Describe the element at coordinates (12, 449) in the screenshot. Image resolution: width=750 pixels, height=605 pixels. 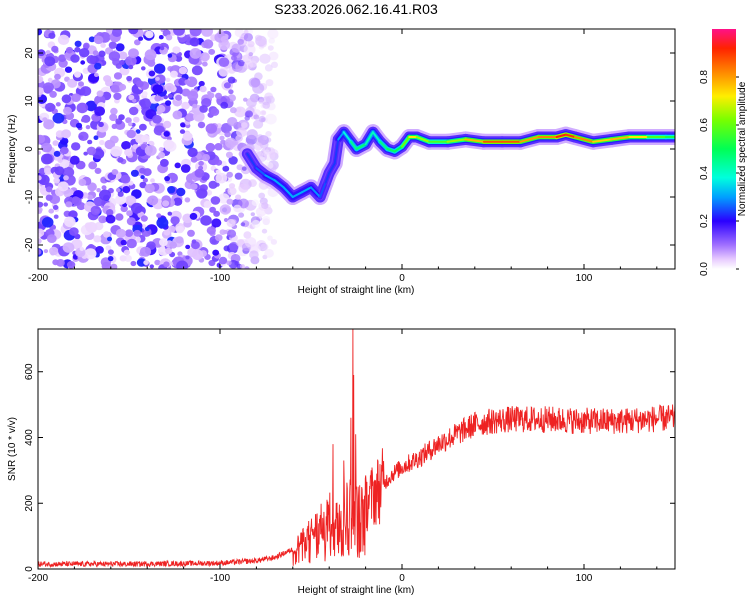
I see `snr-y-label: SNR (10 * v/v)` at that location.